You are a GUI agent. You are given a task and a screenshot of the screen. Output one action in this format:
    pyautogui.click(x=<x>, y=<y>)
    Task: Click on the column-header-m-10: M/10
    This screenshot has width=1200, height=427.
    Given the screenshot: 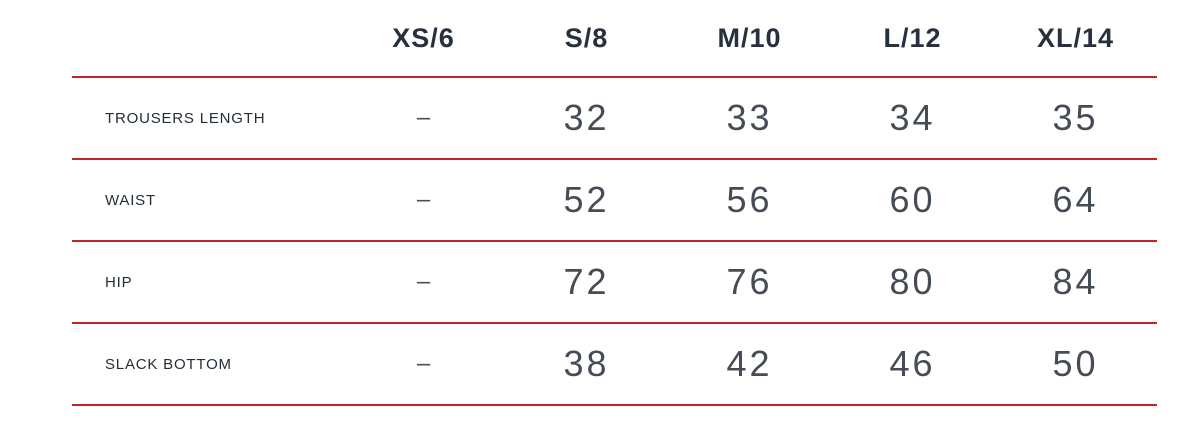 What is the action you would take?
    pyautogui.click(x=749, y=37)
    